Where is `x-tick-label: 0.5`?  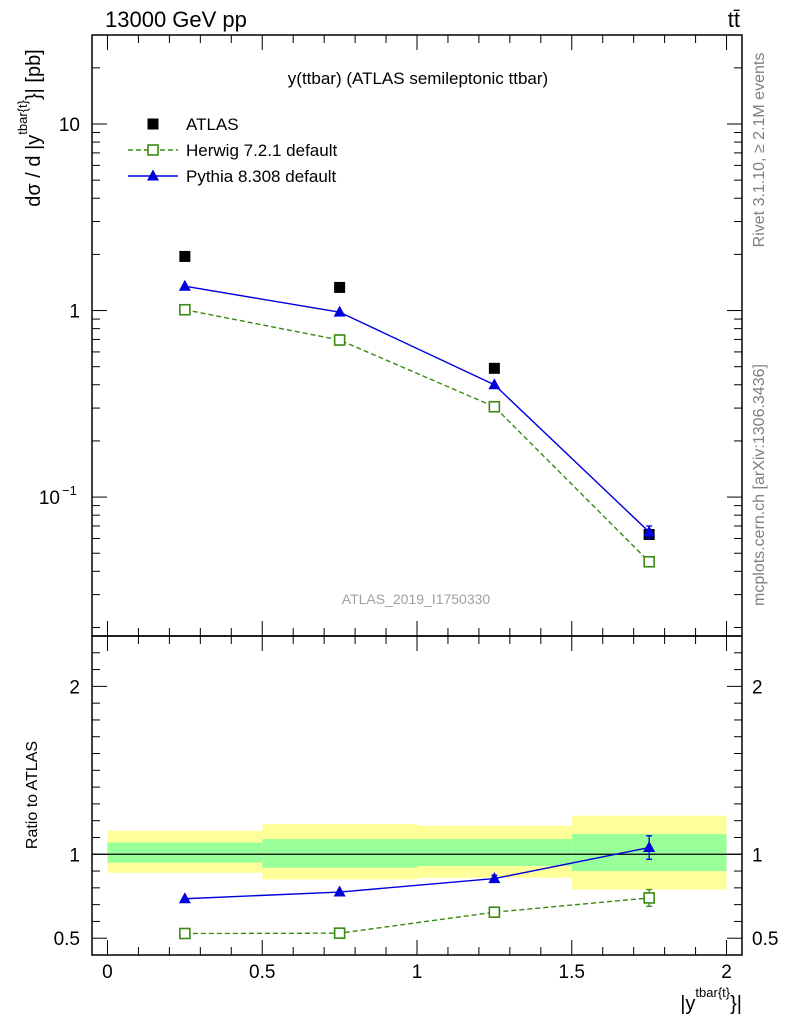 x-tick-label: 0.5 is located at coordinates (262, 972).